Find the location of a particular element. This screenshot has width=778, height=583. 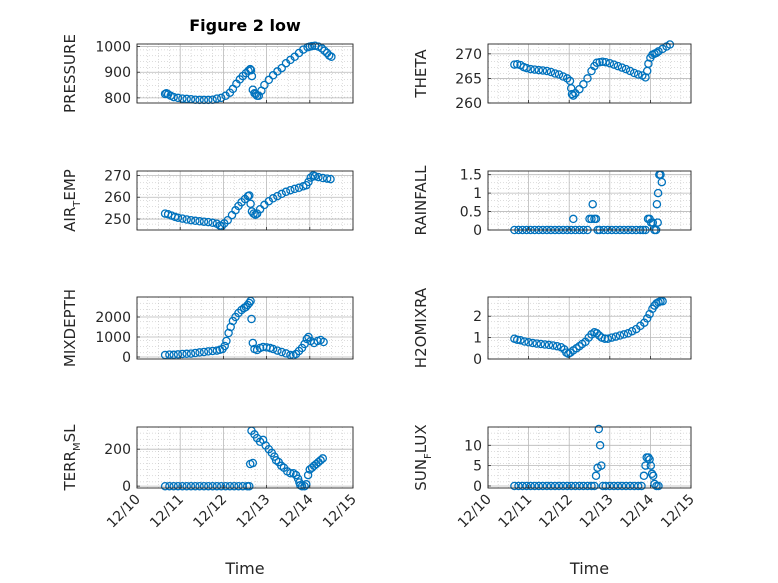

y-tick-label: 270 is located at coordinates (117, 176).